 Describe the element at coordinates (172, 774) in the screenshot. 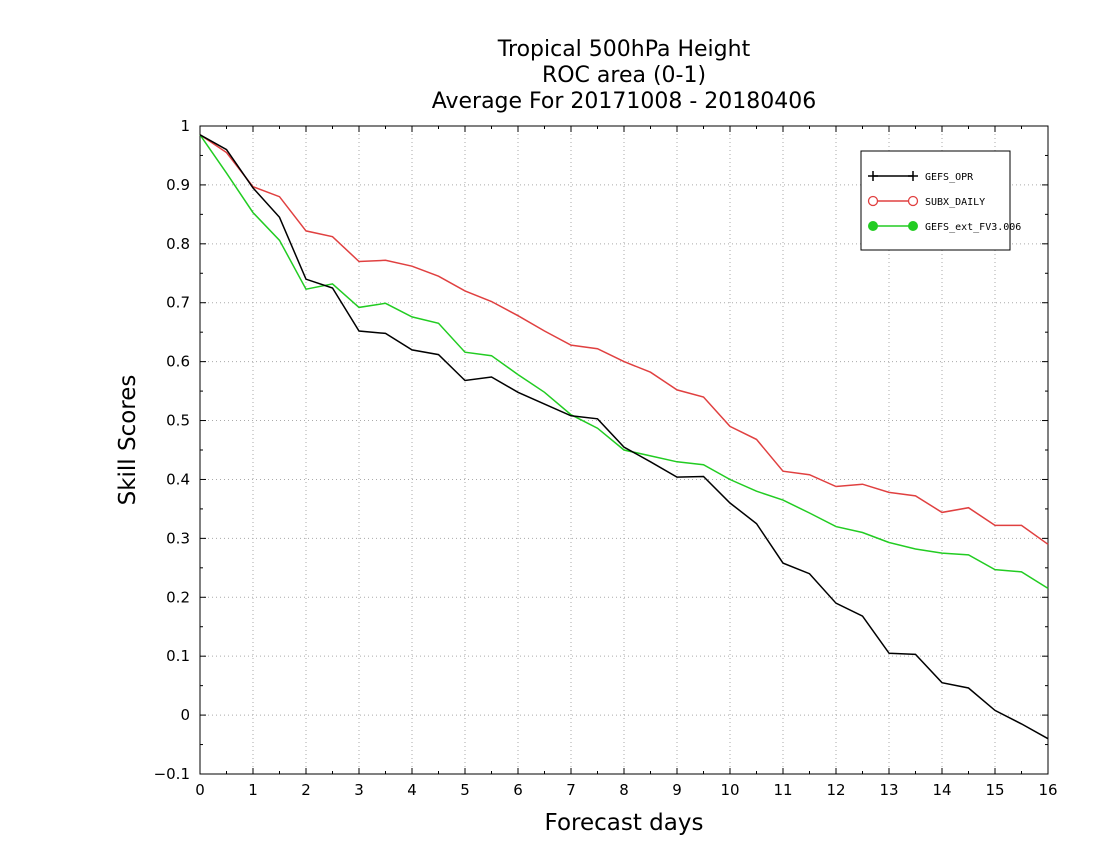

I see `y-tick-label: −0.1` at that location.